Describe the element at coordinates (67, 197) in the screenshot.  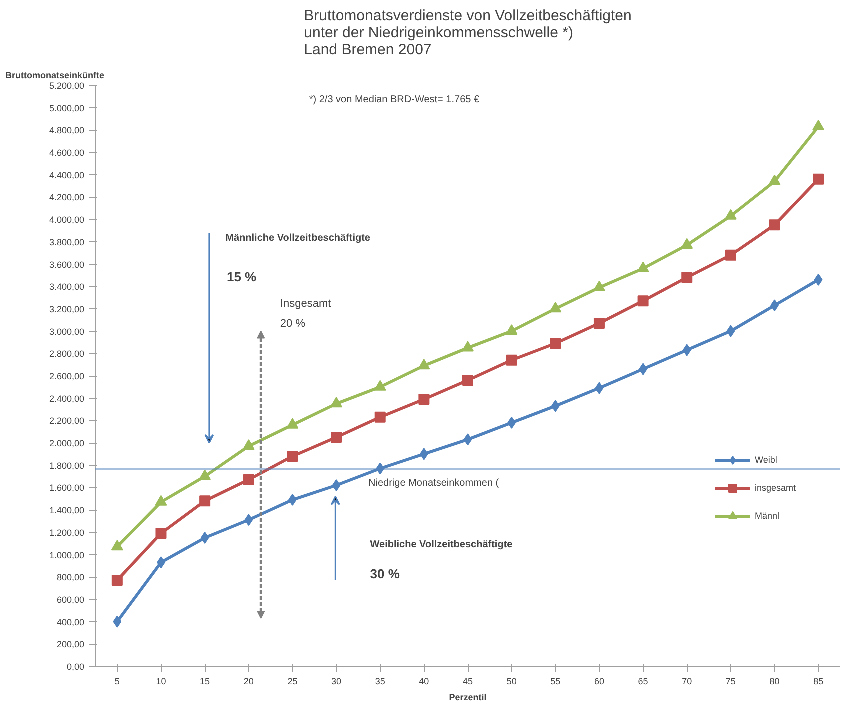
I see `y-tick-label: 4.200,00` at that location.